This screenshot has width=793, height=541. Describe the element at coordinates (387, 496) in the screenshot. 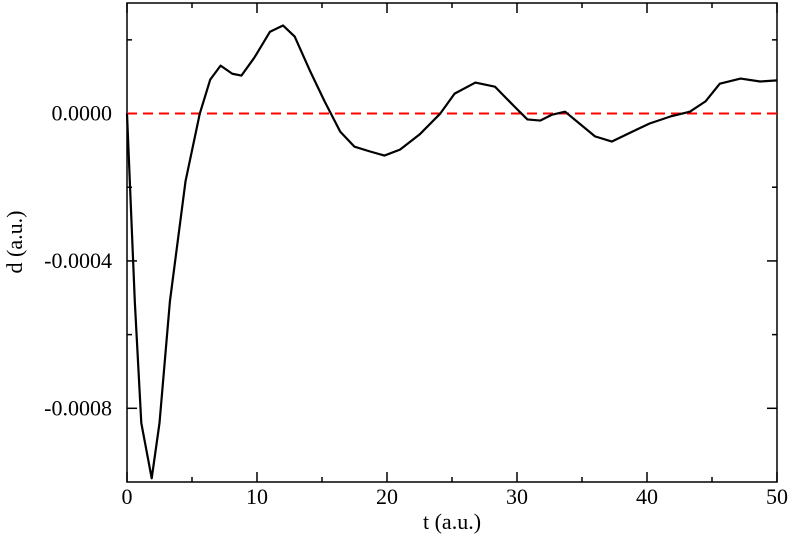

I see `x-tick-label: 20` at that location.